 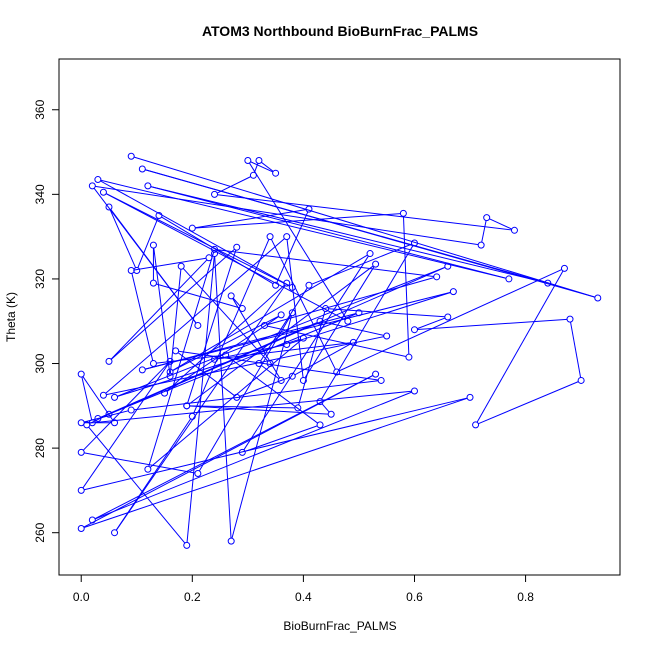 What do you see at coordinates (303, 589) in the screenshot?
I see `x-axis: 0.0 0.2 0.4 0.6 0.8` at bounding box center [303, 589].